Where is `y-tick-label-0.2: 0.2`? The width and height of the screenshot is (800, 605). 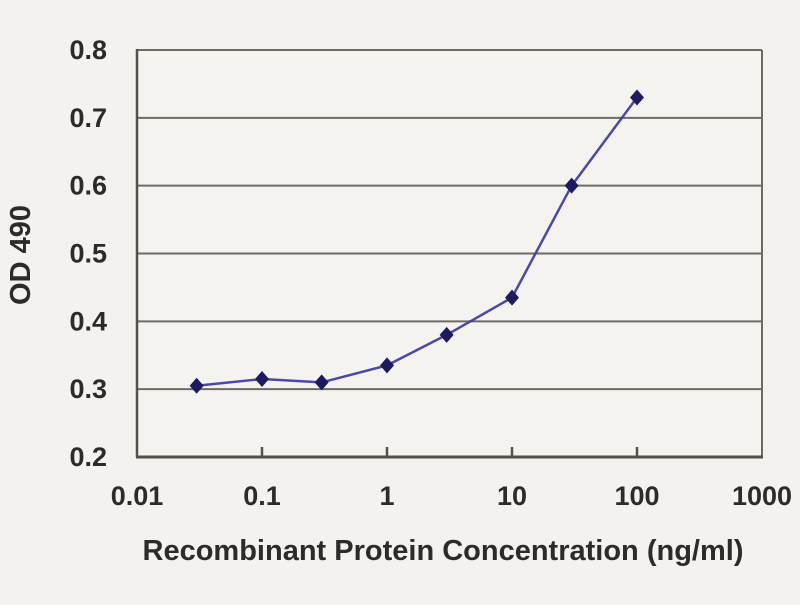 y-tick-label-0.2: 0.2 is located at coordinates (88, 457).